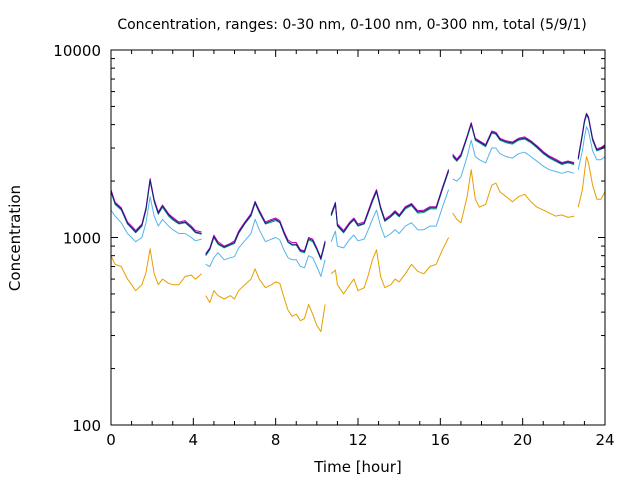 The height and width of the screenshot is (480, 640). What do you see at coordinates (522, 440) in the screenshot?
I see `x-tick-label: 20` at bounding box center [522, 440].